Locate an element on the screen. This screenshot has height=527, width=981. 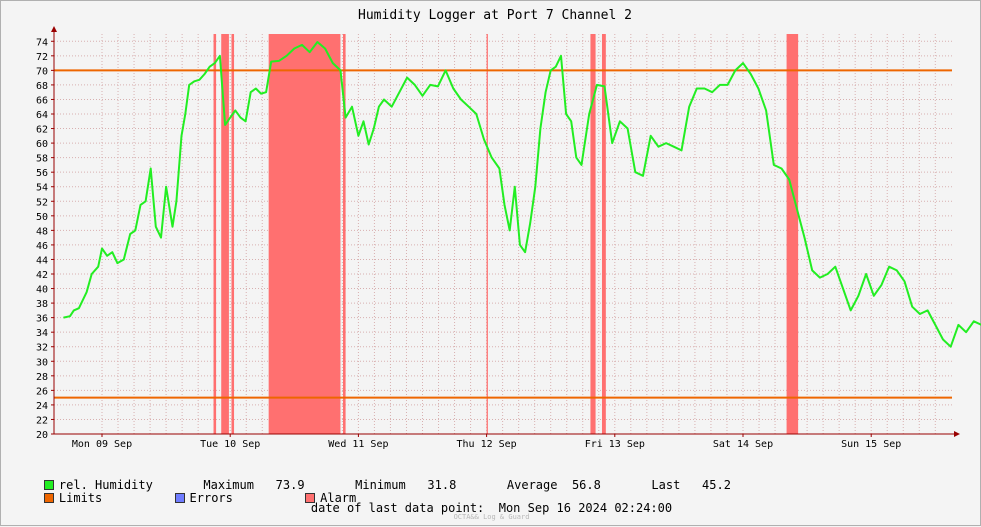
y-tick-label: 44 is located at coordinates (42, 260).